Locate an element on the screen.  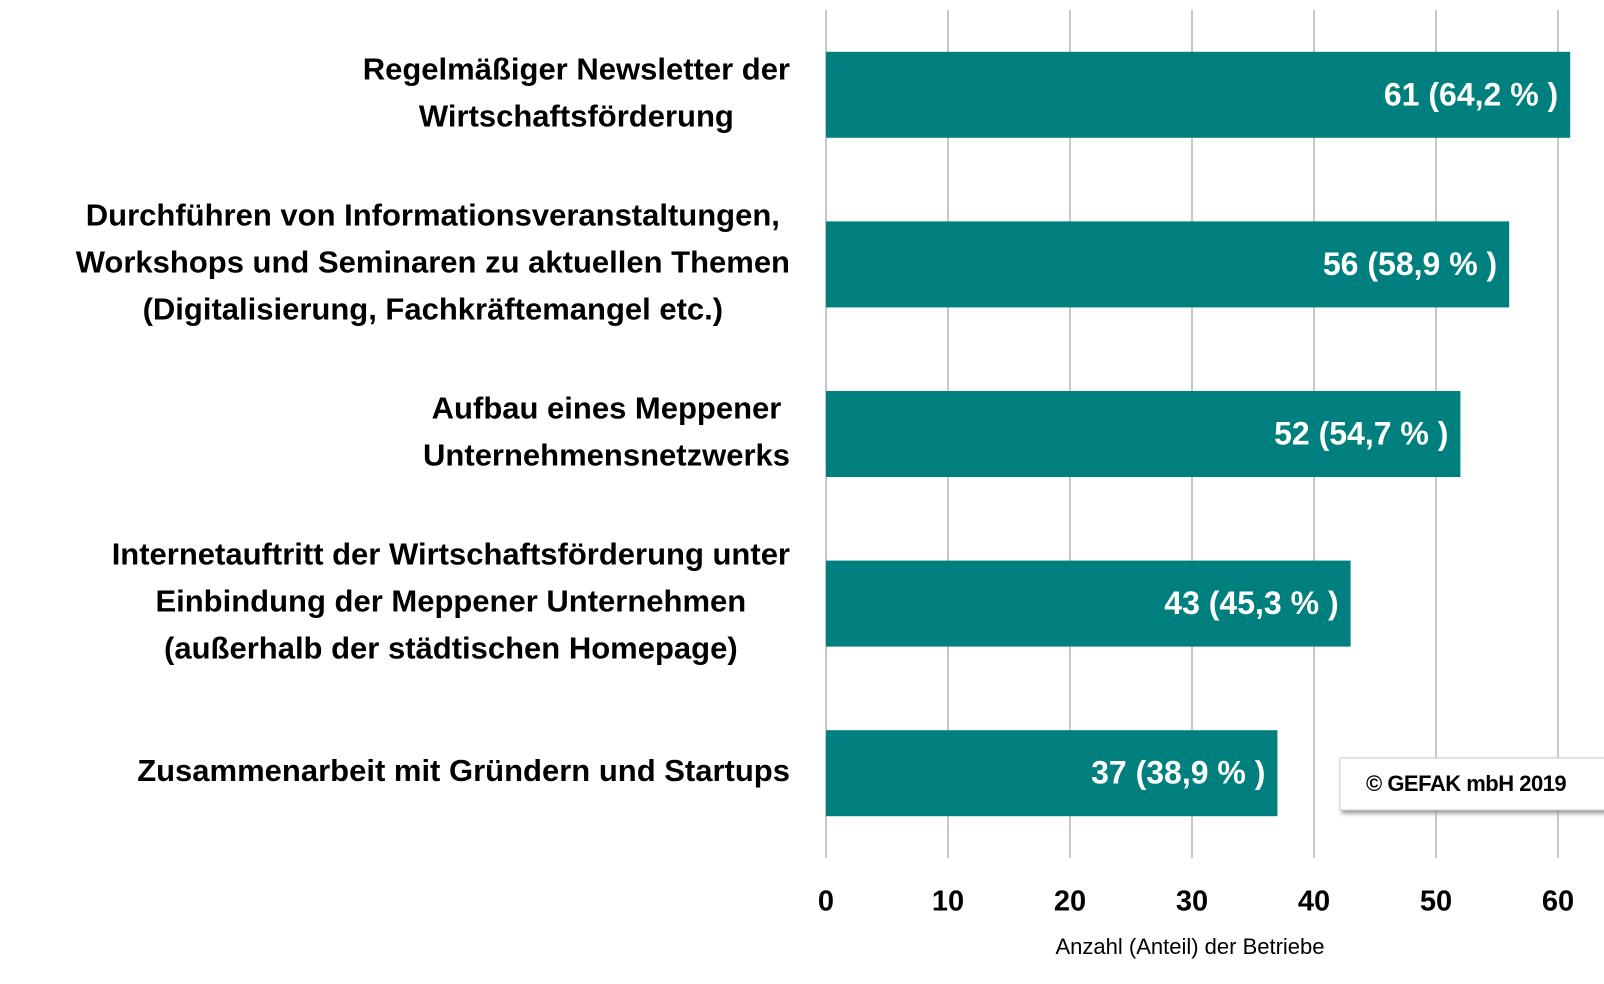
x-tick-label: 0 is located at coordinates (826, 902).